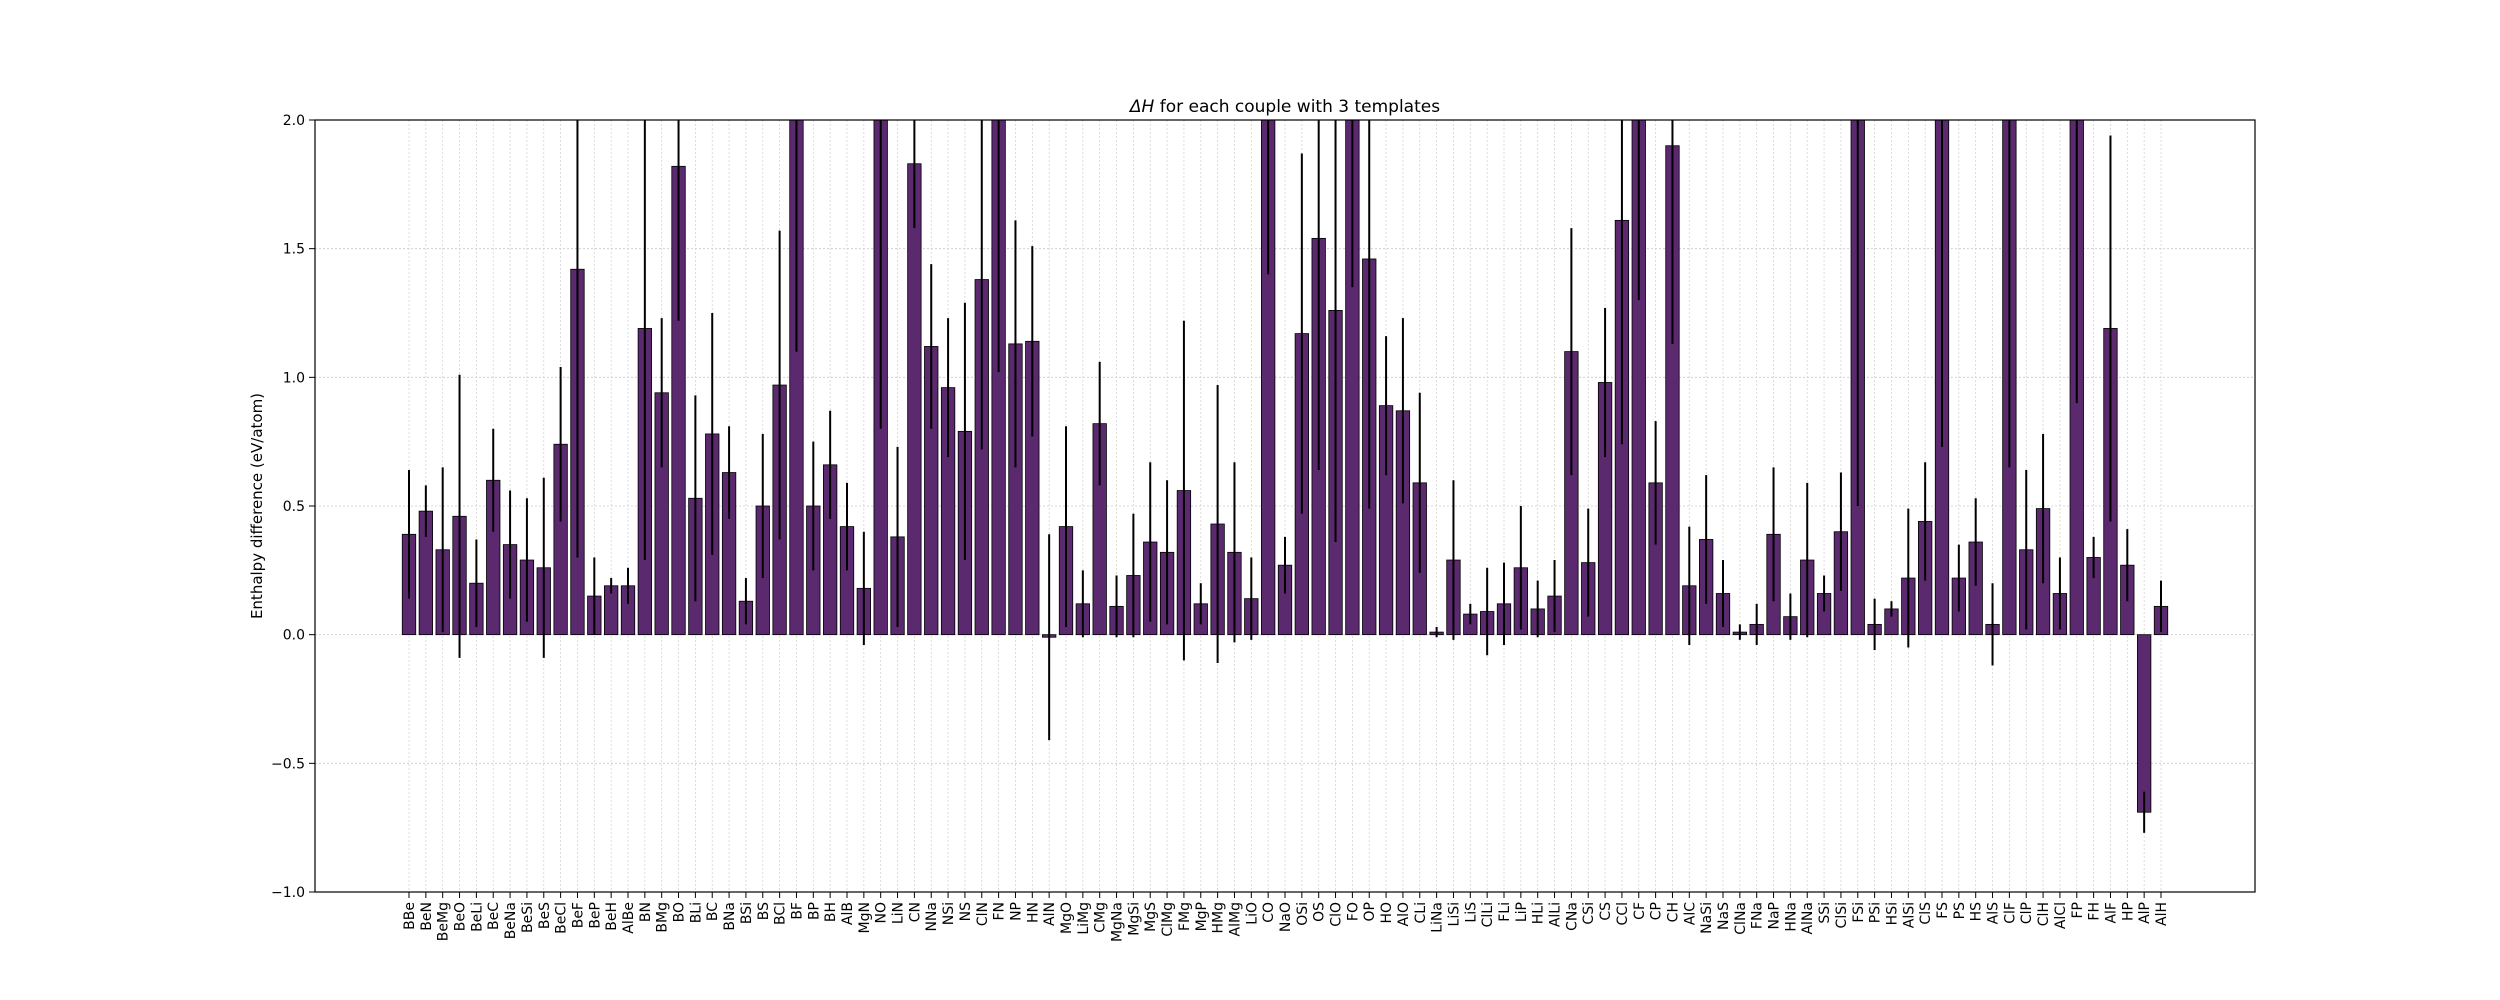  Describe the element at coordinates (730, 916) in the screenshot. I see `x-tick-label: BNa` at that location.